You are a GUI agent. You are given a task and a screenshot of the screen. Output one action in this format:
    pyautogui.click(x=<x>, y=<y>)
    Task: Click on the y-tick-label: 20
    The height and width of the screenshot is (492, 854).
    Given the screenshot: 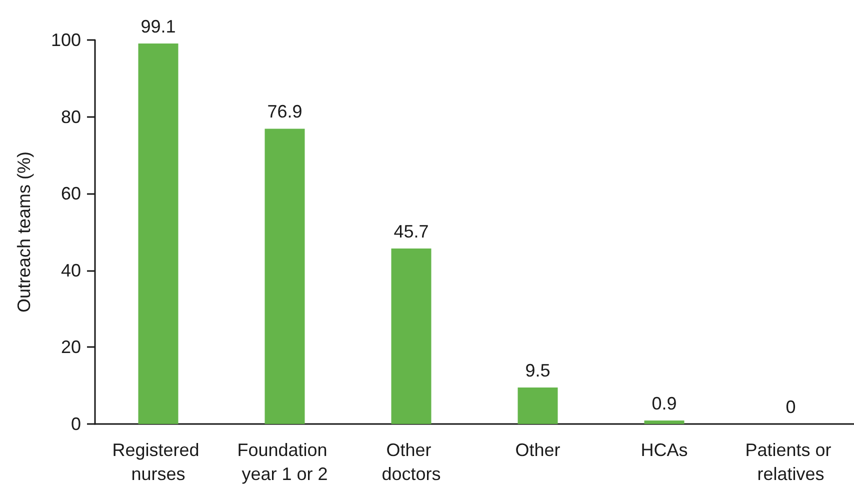 What is the action you would take?
    pyautogui.click(x=70, y=347)
    